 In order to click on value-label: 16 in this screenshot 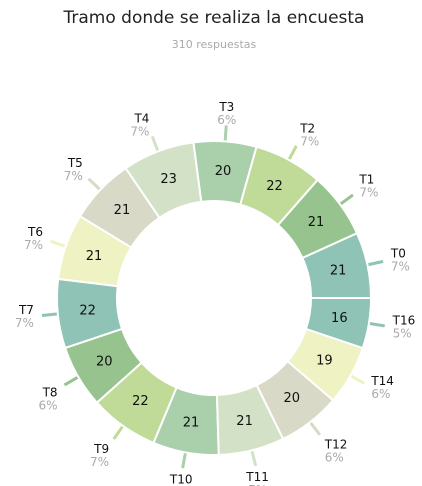, I will do `click(339, 318)`.